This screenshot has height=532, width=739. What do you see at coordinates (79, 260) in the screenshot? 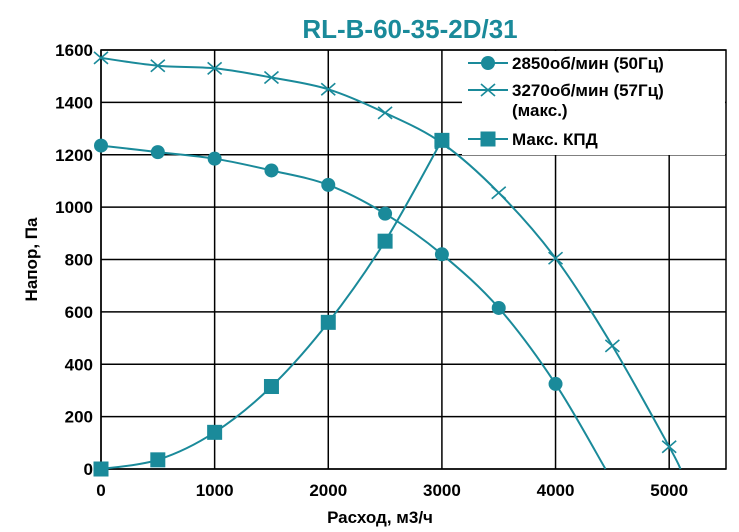
I see `y-tick-label: 800` at bounding box center [79, 260].